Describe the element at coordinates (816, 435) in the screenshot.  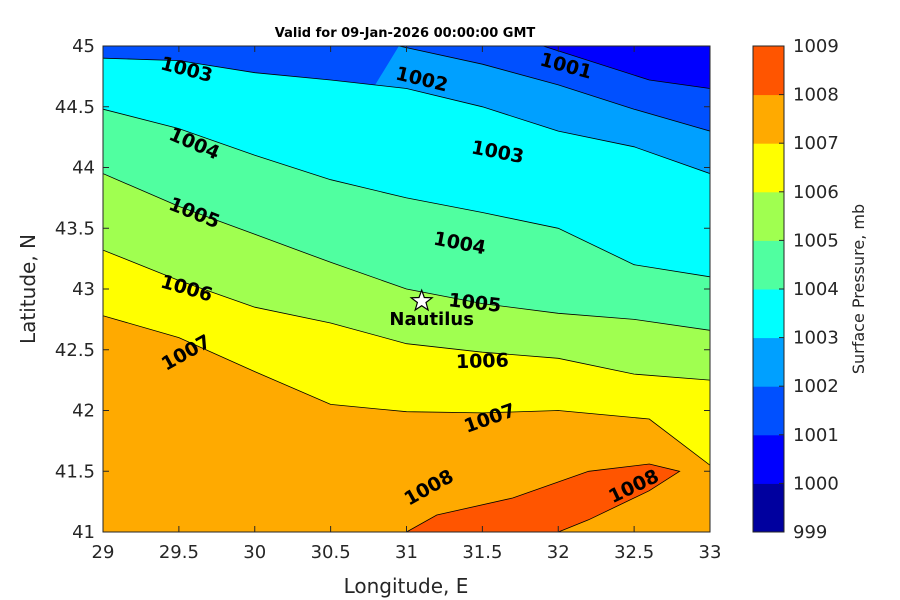
I see `colorbar-tick-label: 1001` at that location.